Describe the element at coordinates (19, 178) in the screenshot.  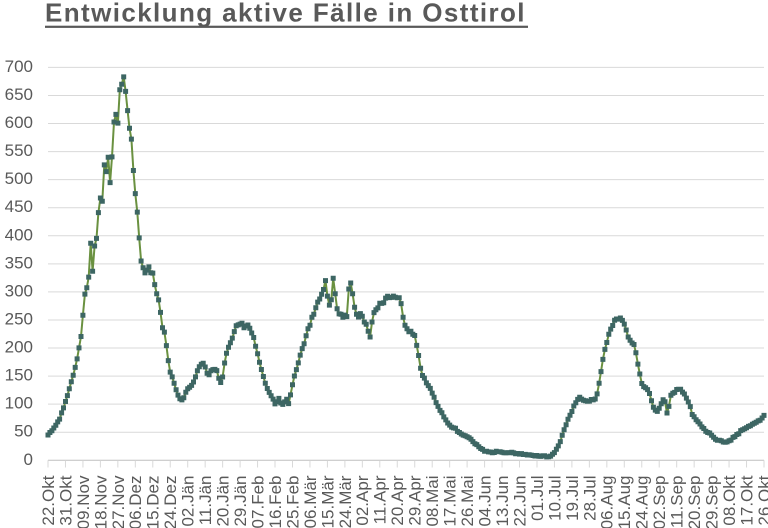
I see `svg-text: 500` at that location.